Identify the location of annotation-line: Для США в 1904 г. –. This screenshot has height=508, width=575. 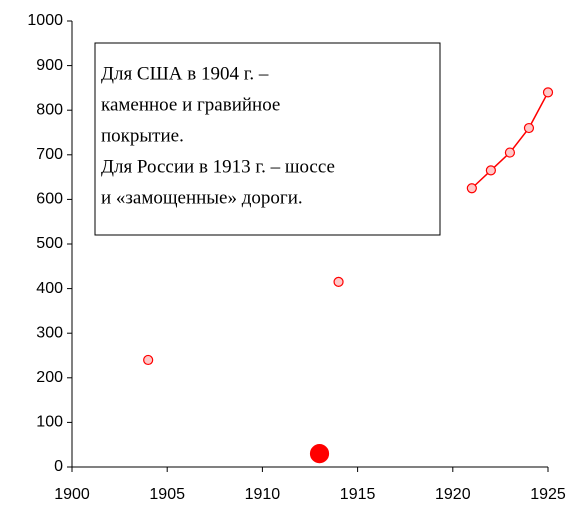
(185, 73).